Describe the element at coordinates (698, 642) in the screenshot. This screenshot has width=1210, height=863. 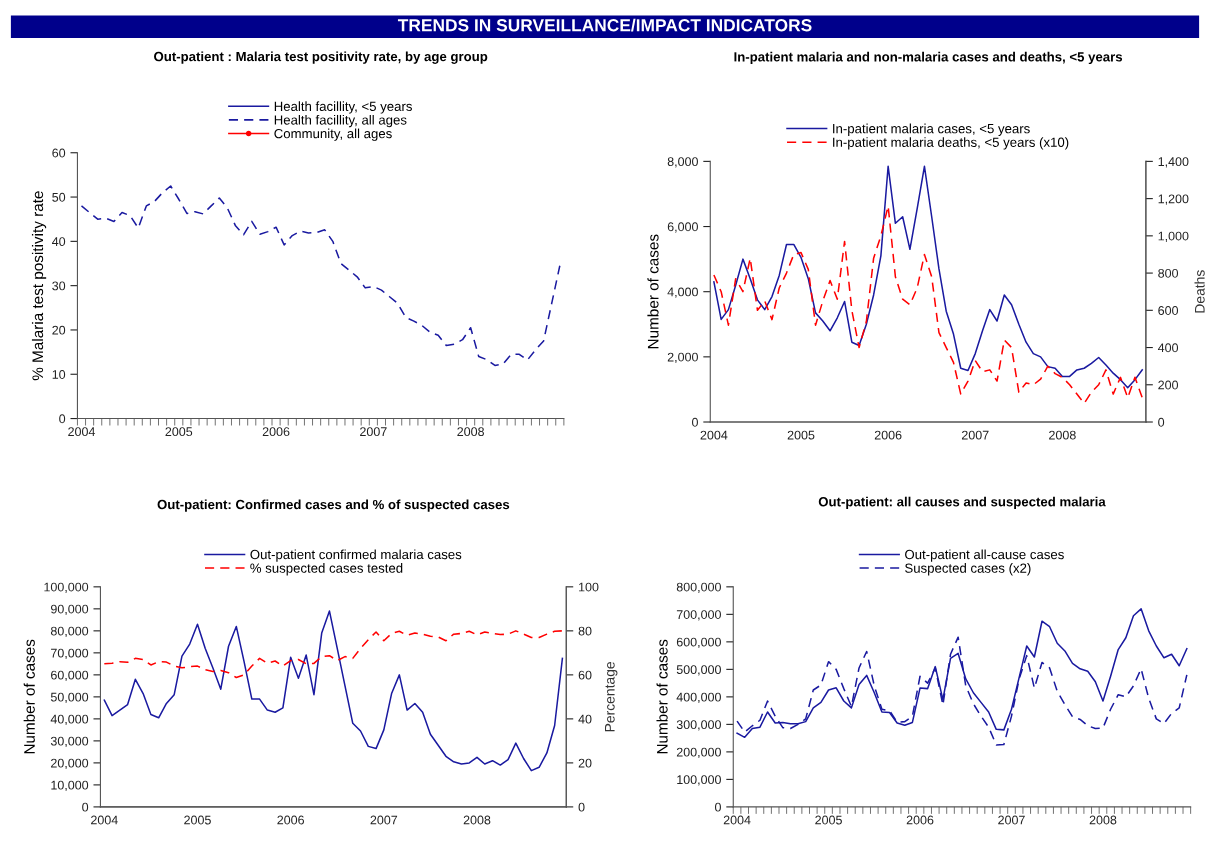
I see `y-tick-label: 600,000` at that location.